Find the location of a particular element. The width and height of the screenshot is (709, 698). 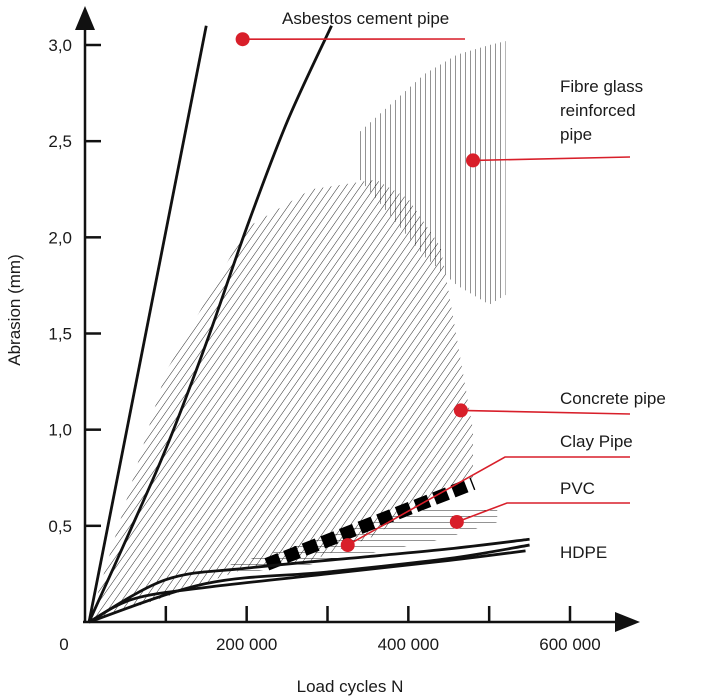

y-tick-label-2: 1,5 is located at coordinates (60, 334).